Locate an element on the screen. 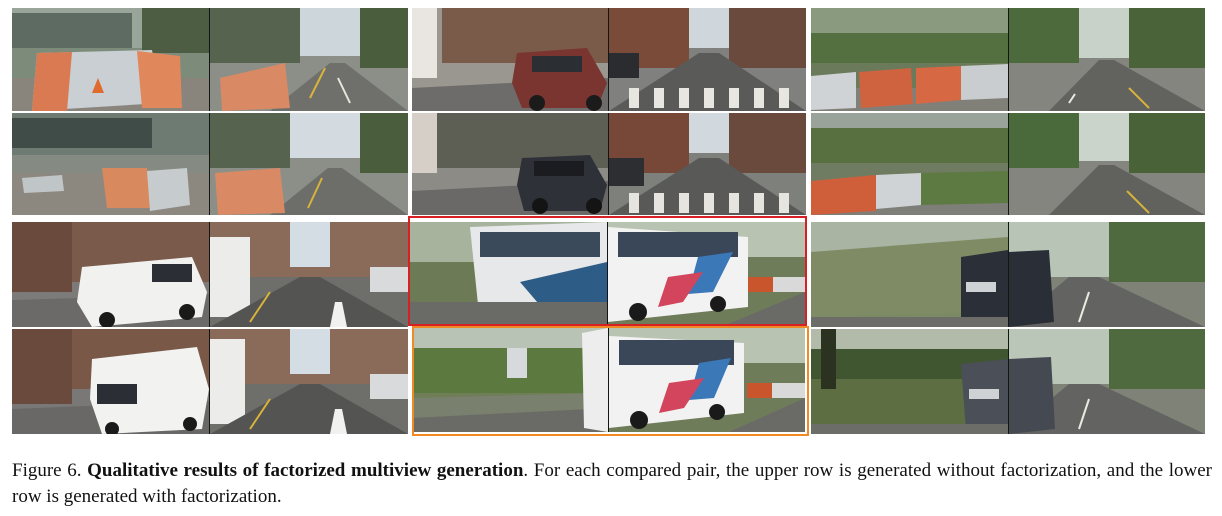  panel-dark-suv is located at coordinates (1008, 328).